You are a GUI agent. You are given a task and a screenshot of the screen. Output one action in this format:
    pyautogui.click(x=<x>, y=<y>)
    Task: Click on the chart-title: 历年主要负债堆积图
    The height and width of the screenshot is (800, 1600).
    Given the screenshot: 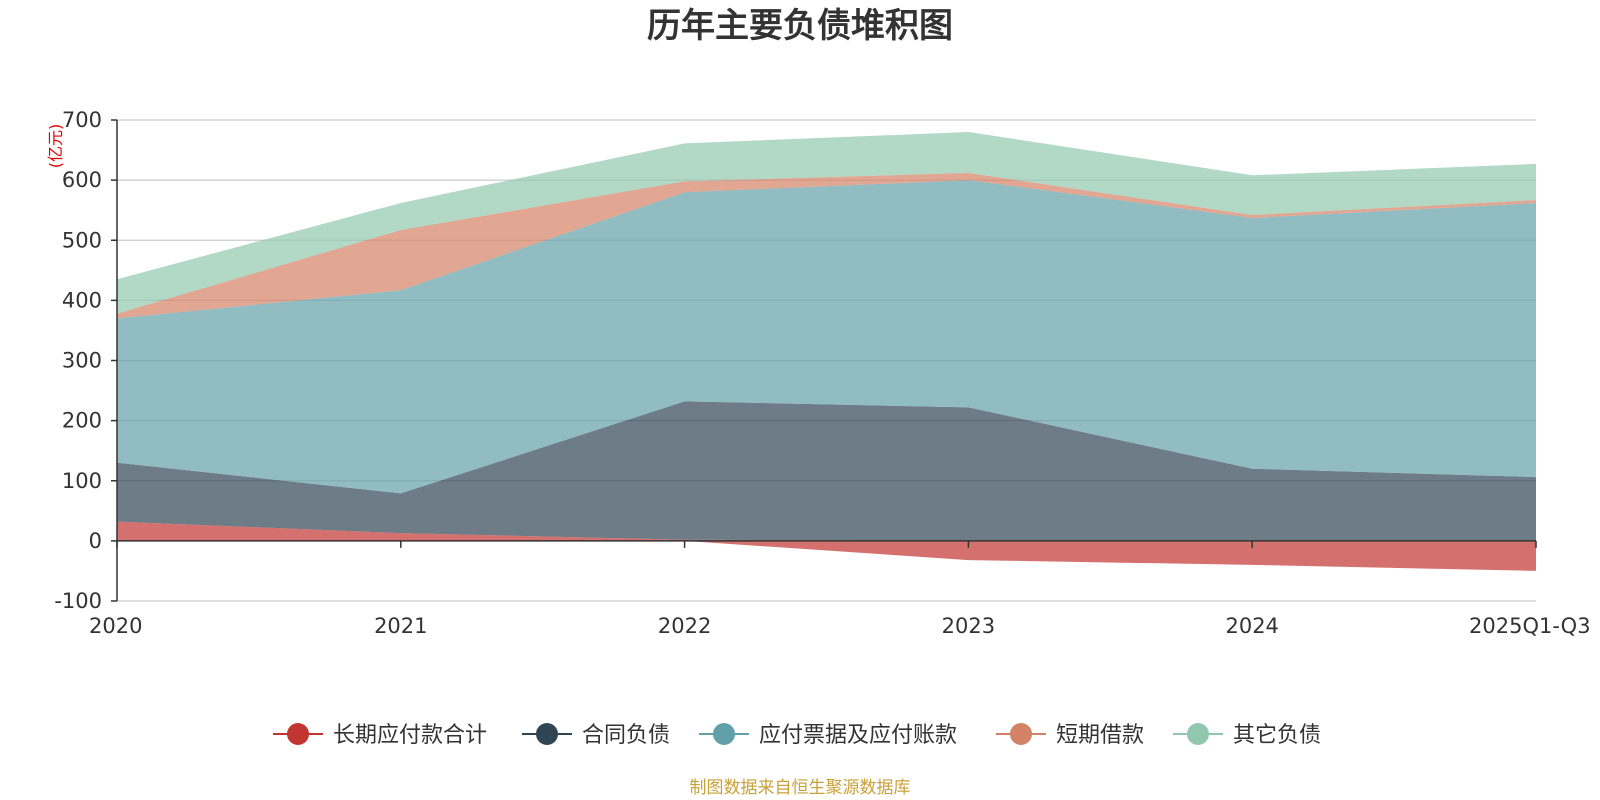 What is the action you would take?
    pyautogui.click(x=800, y=26)
    